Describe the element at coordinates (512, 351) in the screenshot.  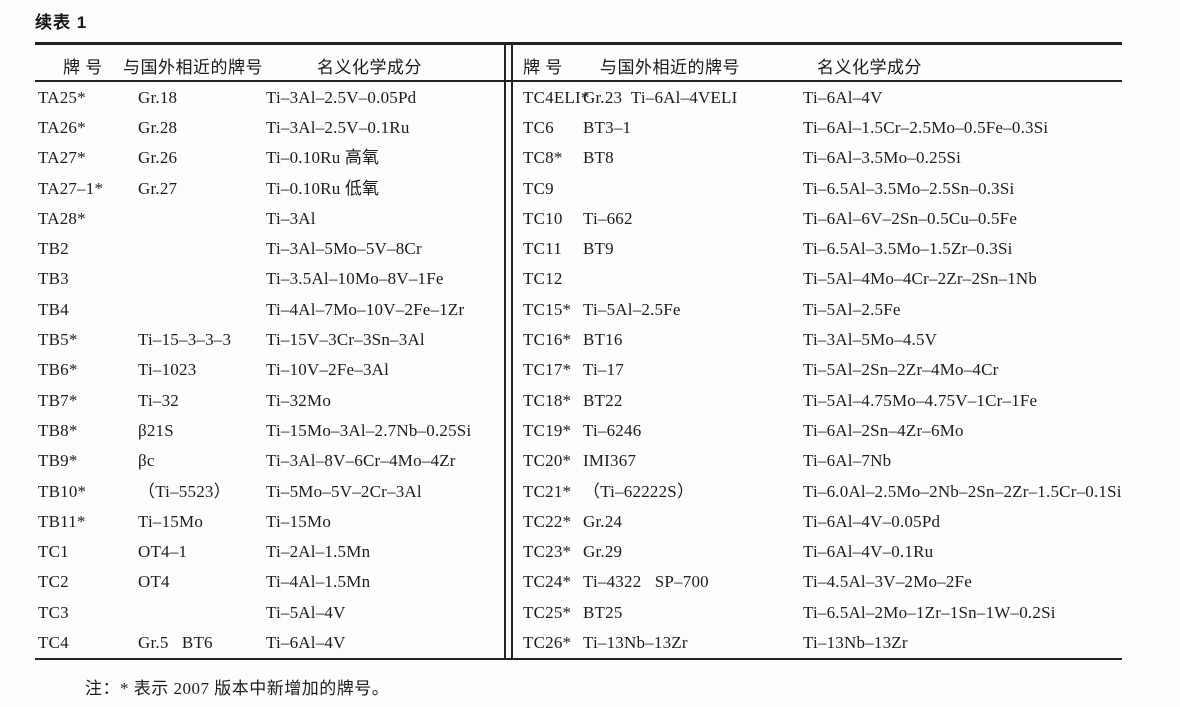
I see `panel-divider-line-right` at that location.